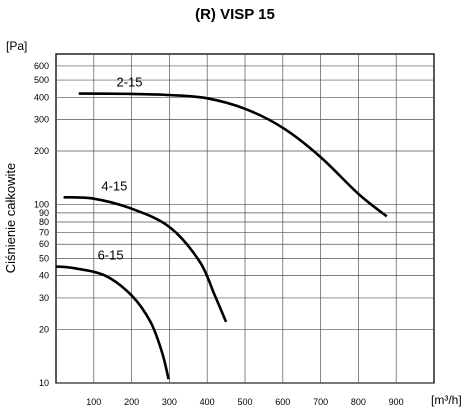  I want to click on x-unit-label: [m³/h], so click(446, 400).